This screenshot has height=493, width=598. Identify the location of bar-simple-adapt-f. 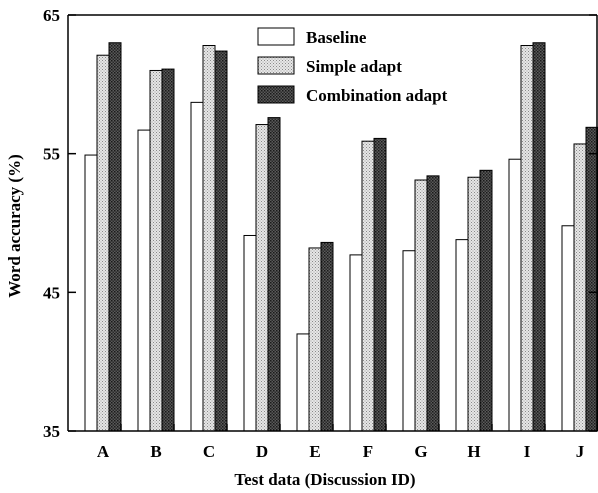
(368, 286).